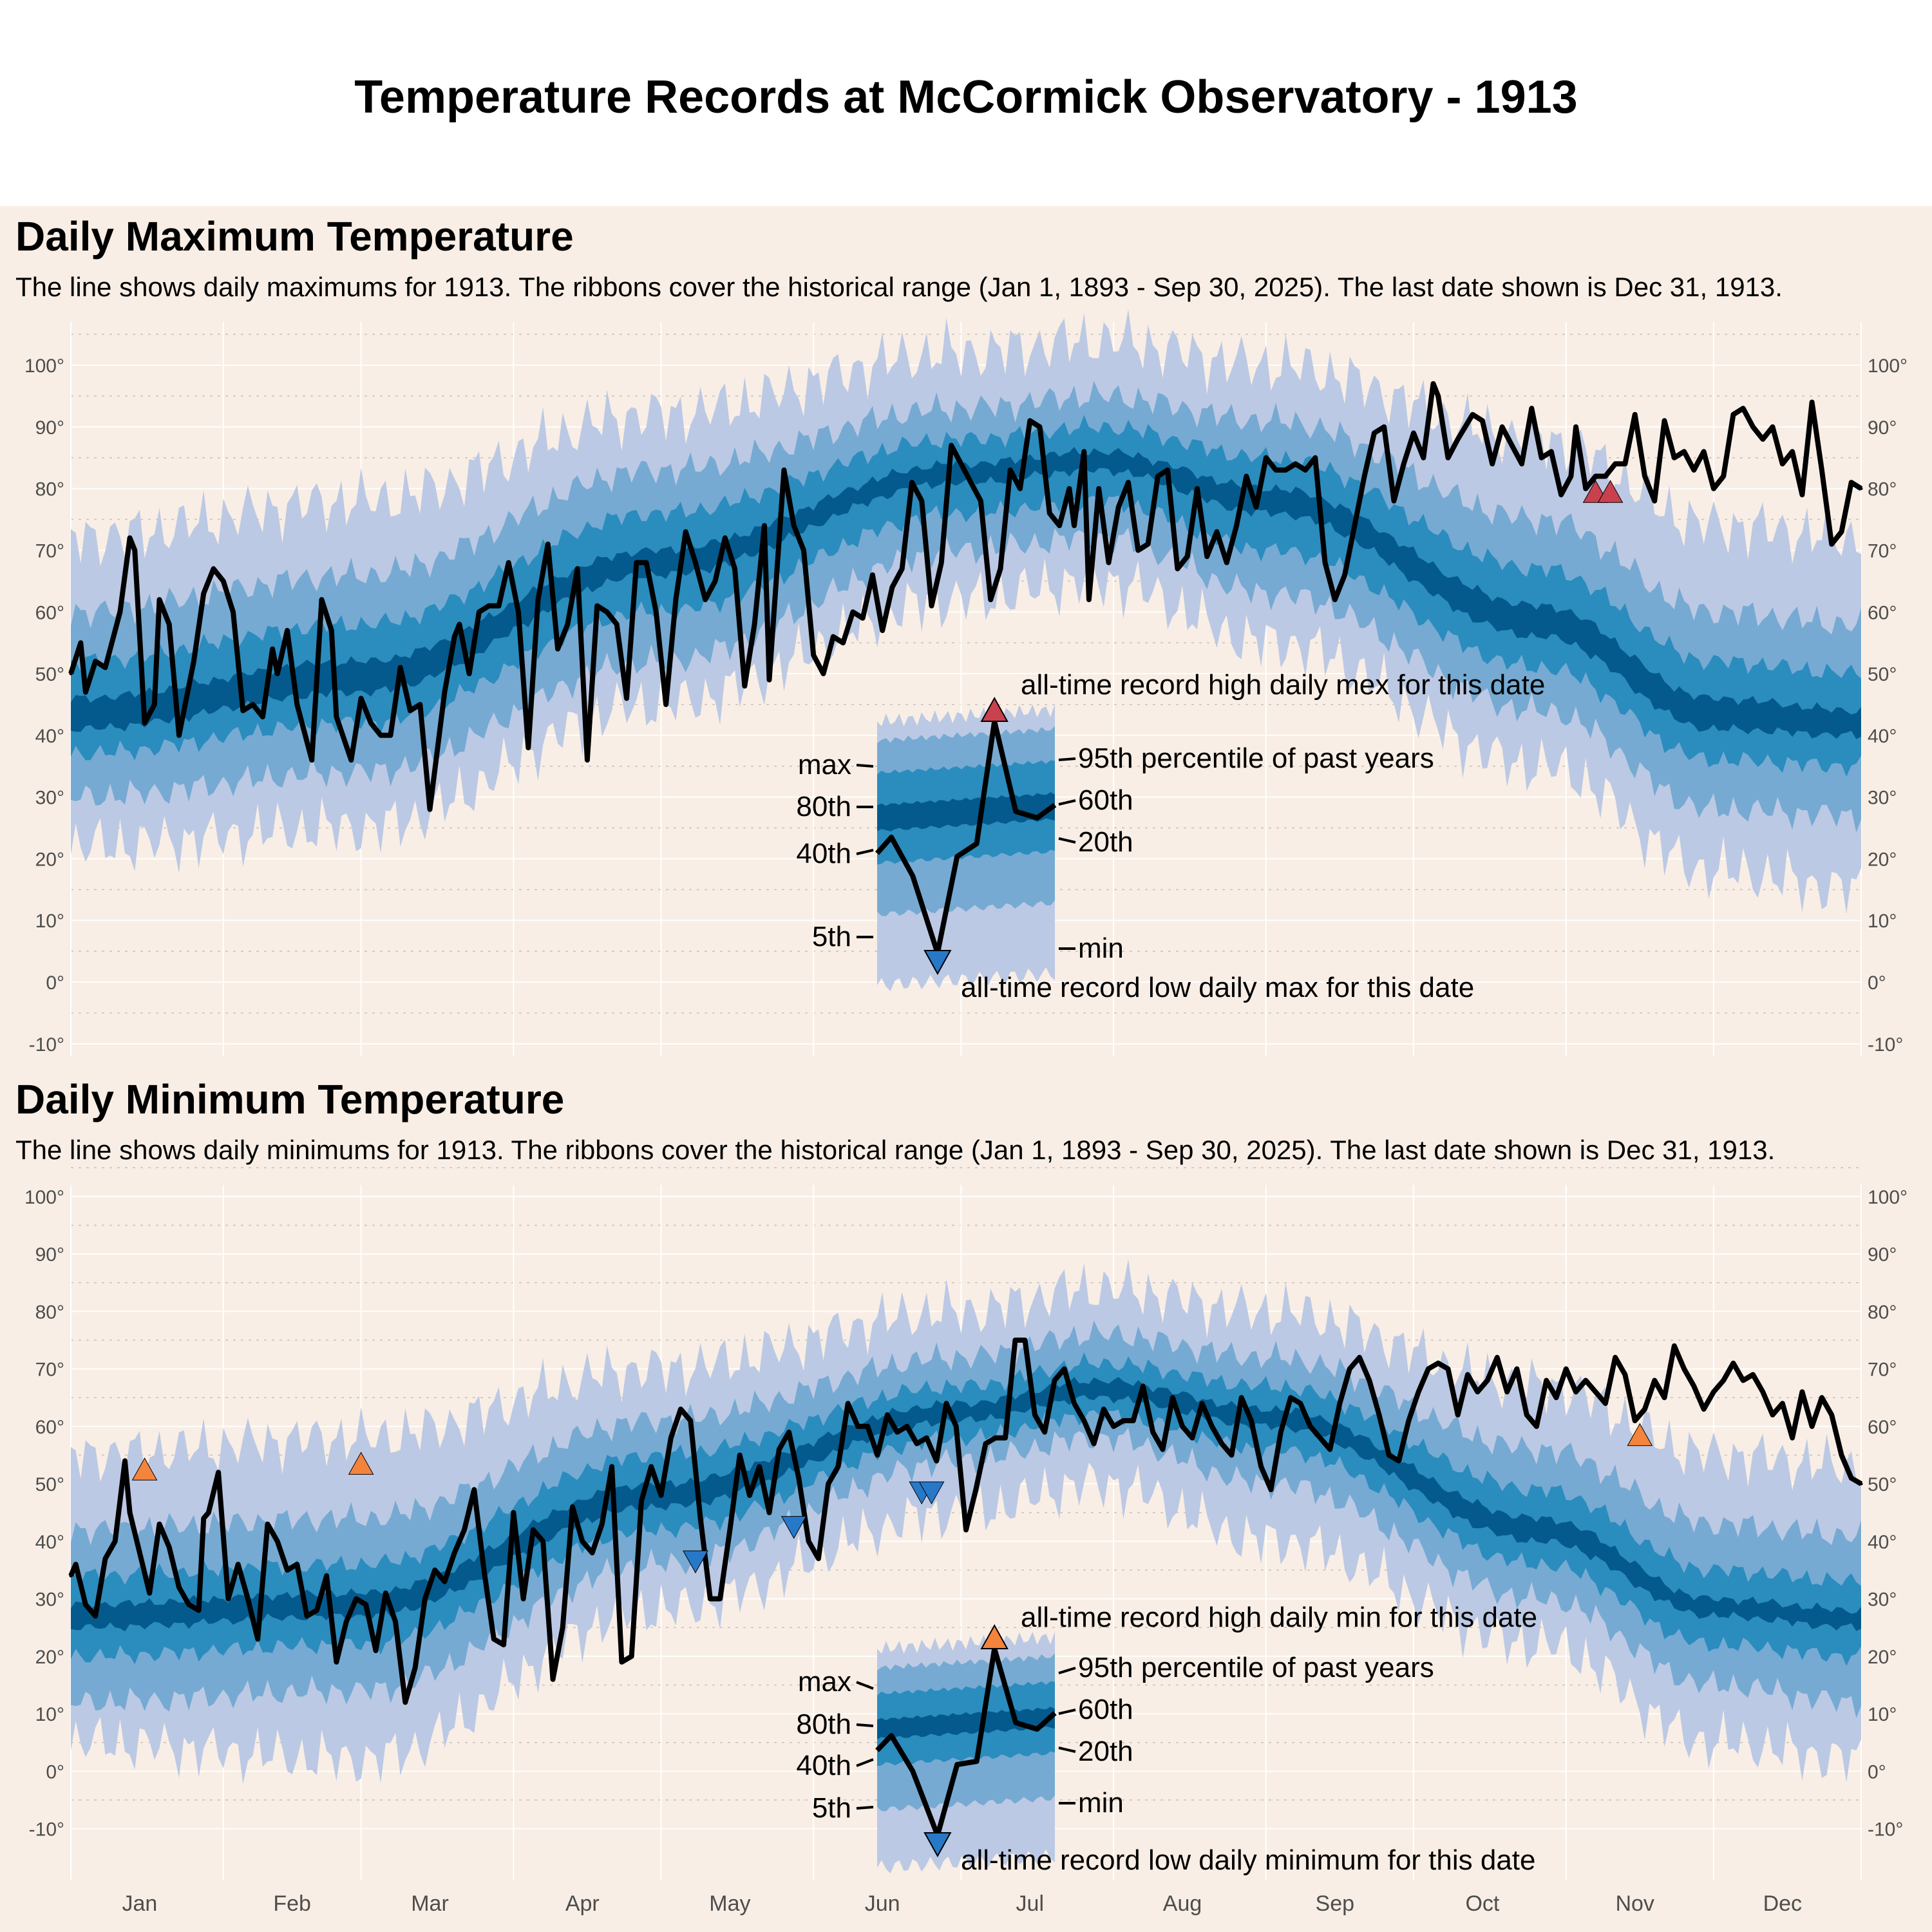 The height and width of the screenshot is (1932, 1932). Describe the element at coordinates (995, 709) in the screenshot. I see `legend-high-marker` at that location.